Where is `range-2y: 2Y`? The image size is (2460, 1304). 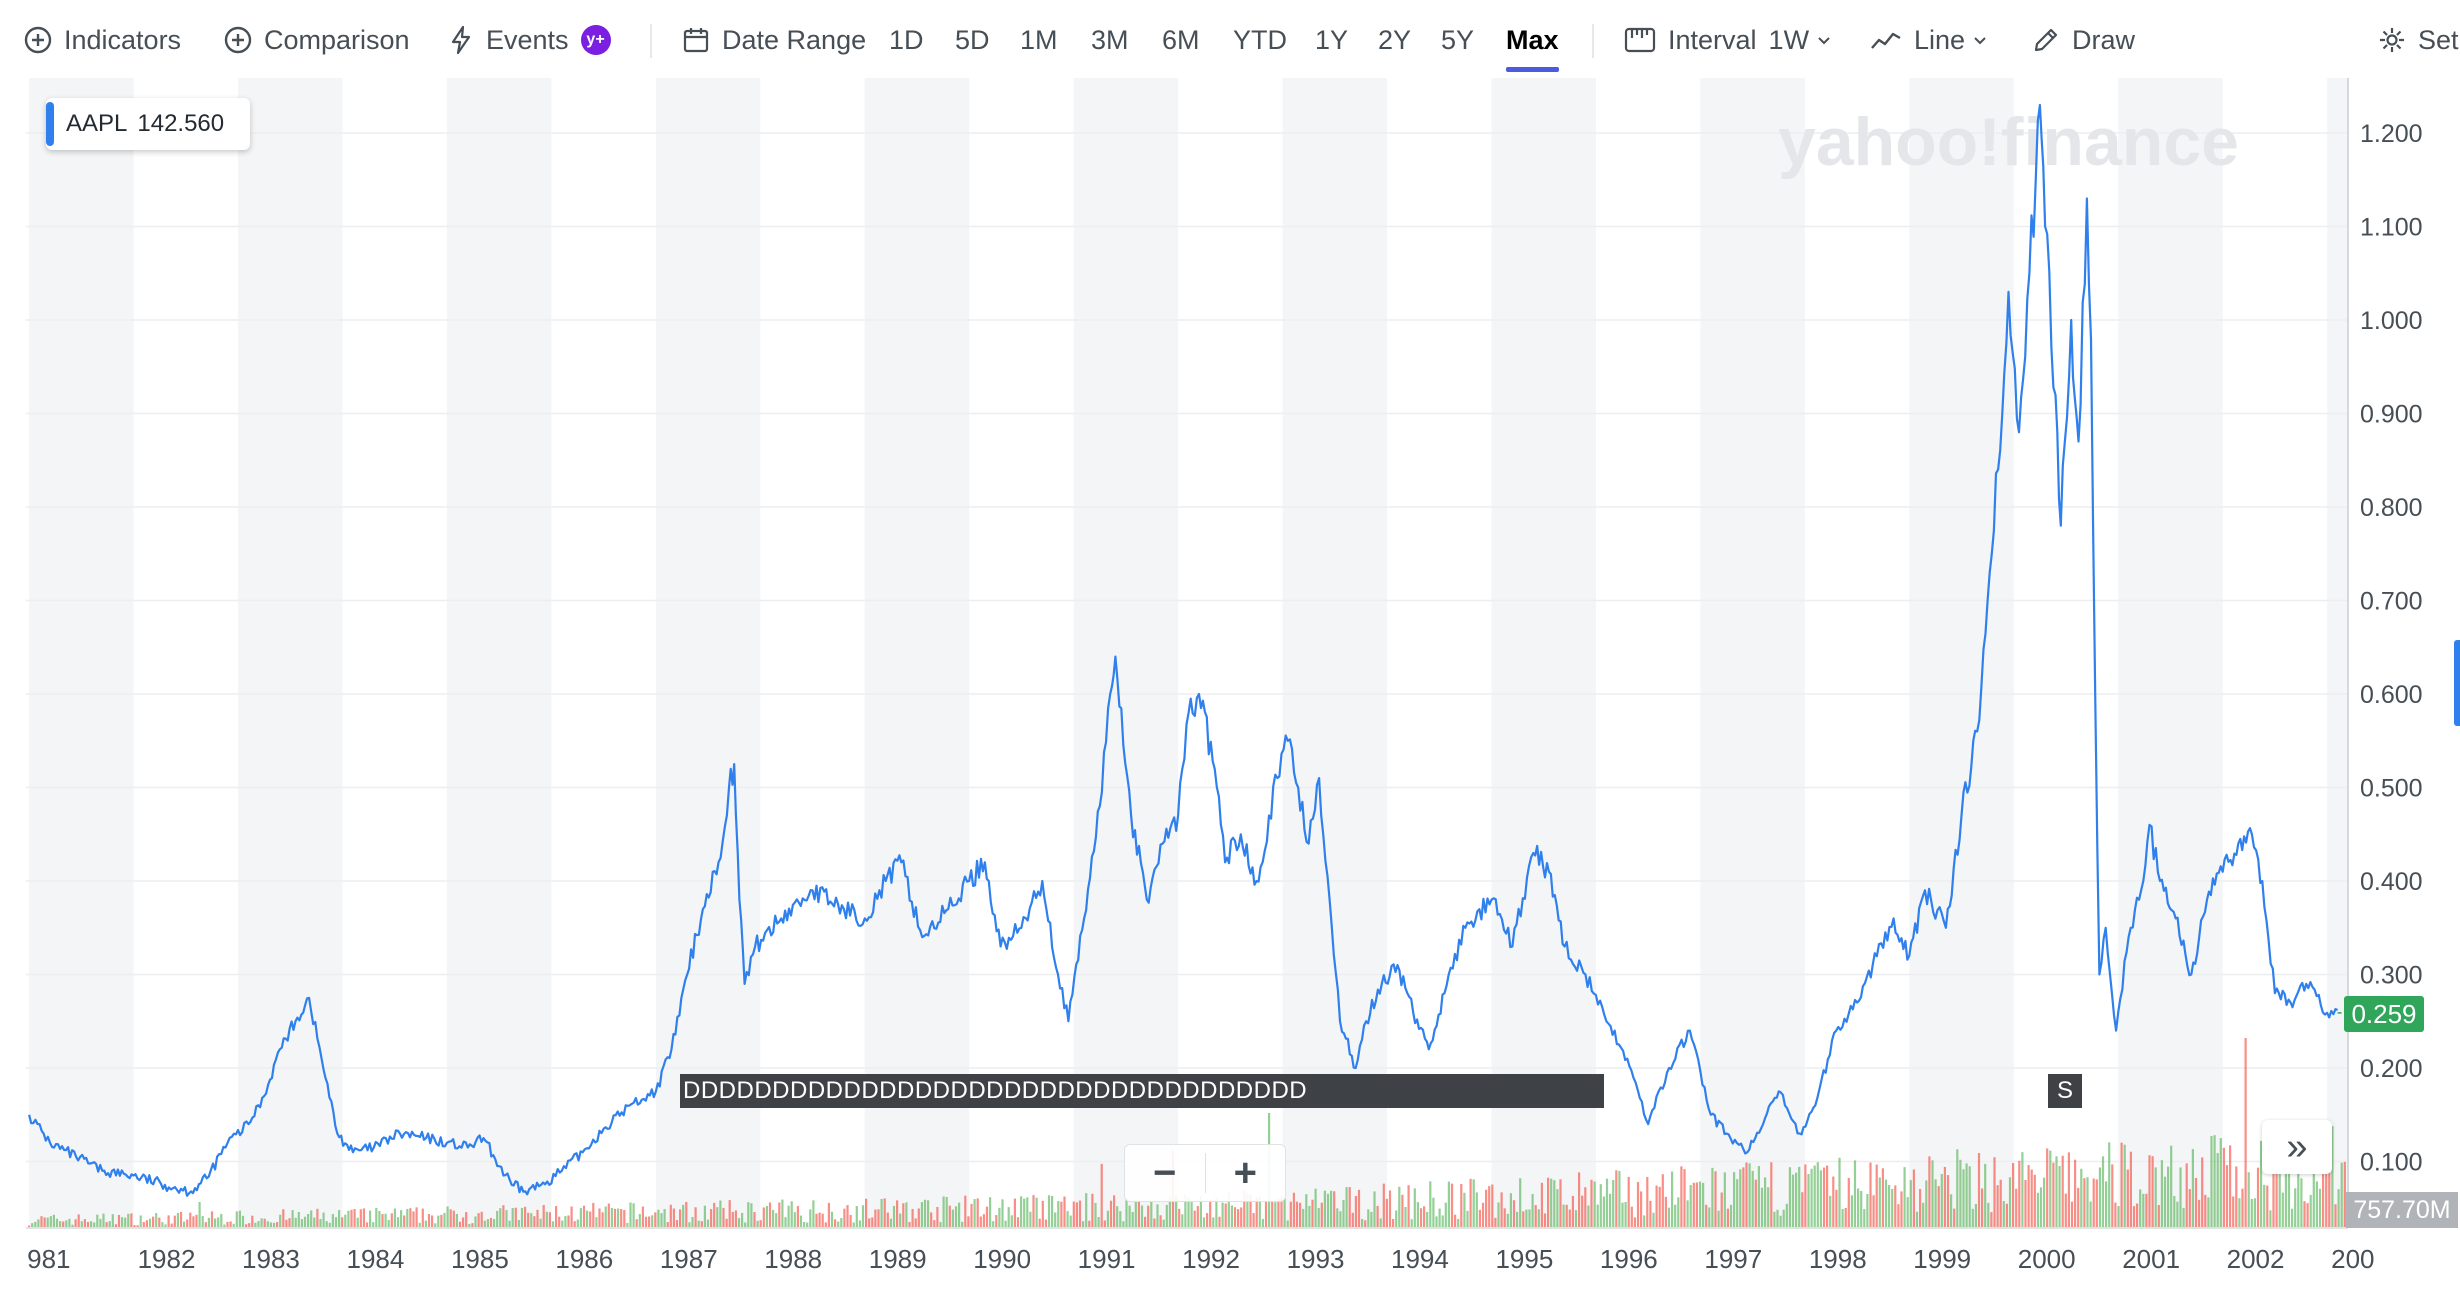
range-2y: 2Y is located at coordinates (1395, 39).